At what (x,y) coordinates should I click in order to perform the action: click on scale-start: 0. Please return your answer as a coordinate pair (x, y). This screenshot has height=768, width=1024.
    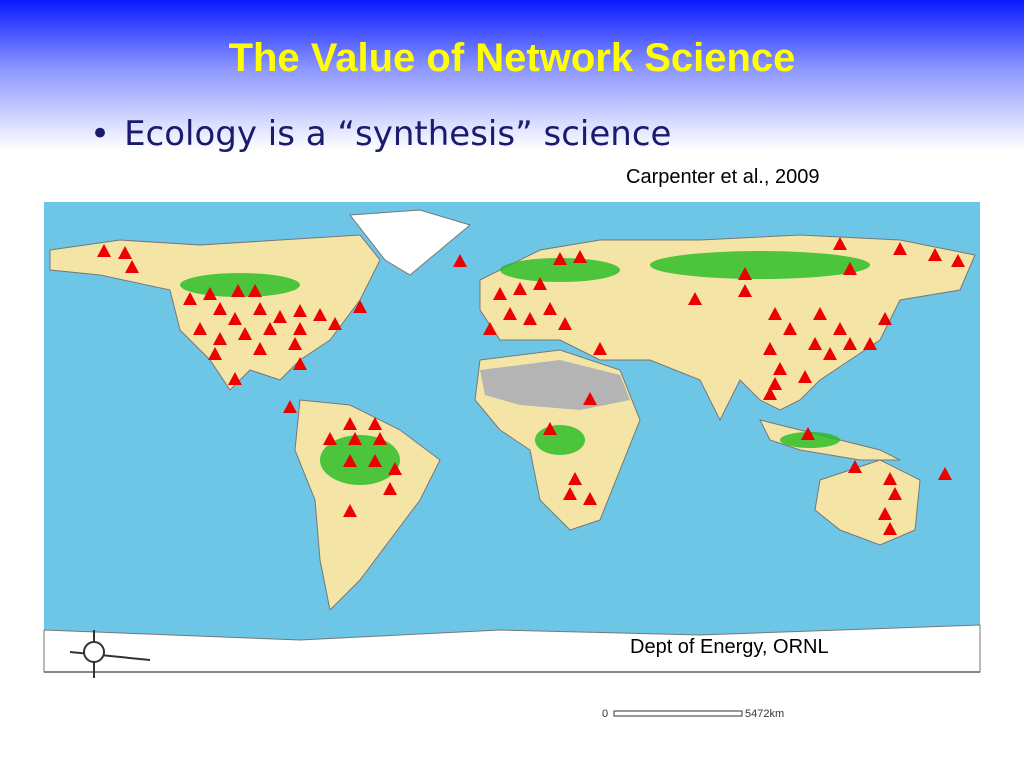
    Looking at the image, I should click on (605, 714).